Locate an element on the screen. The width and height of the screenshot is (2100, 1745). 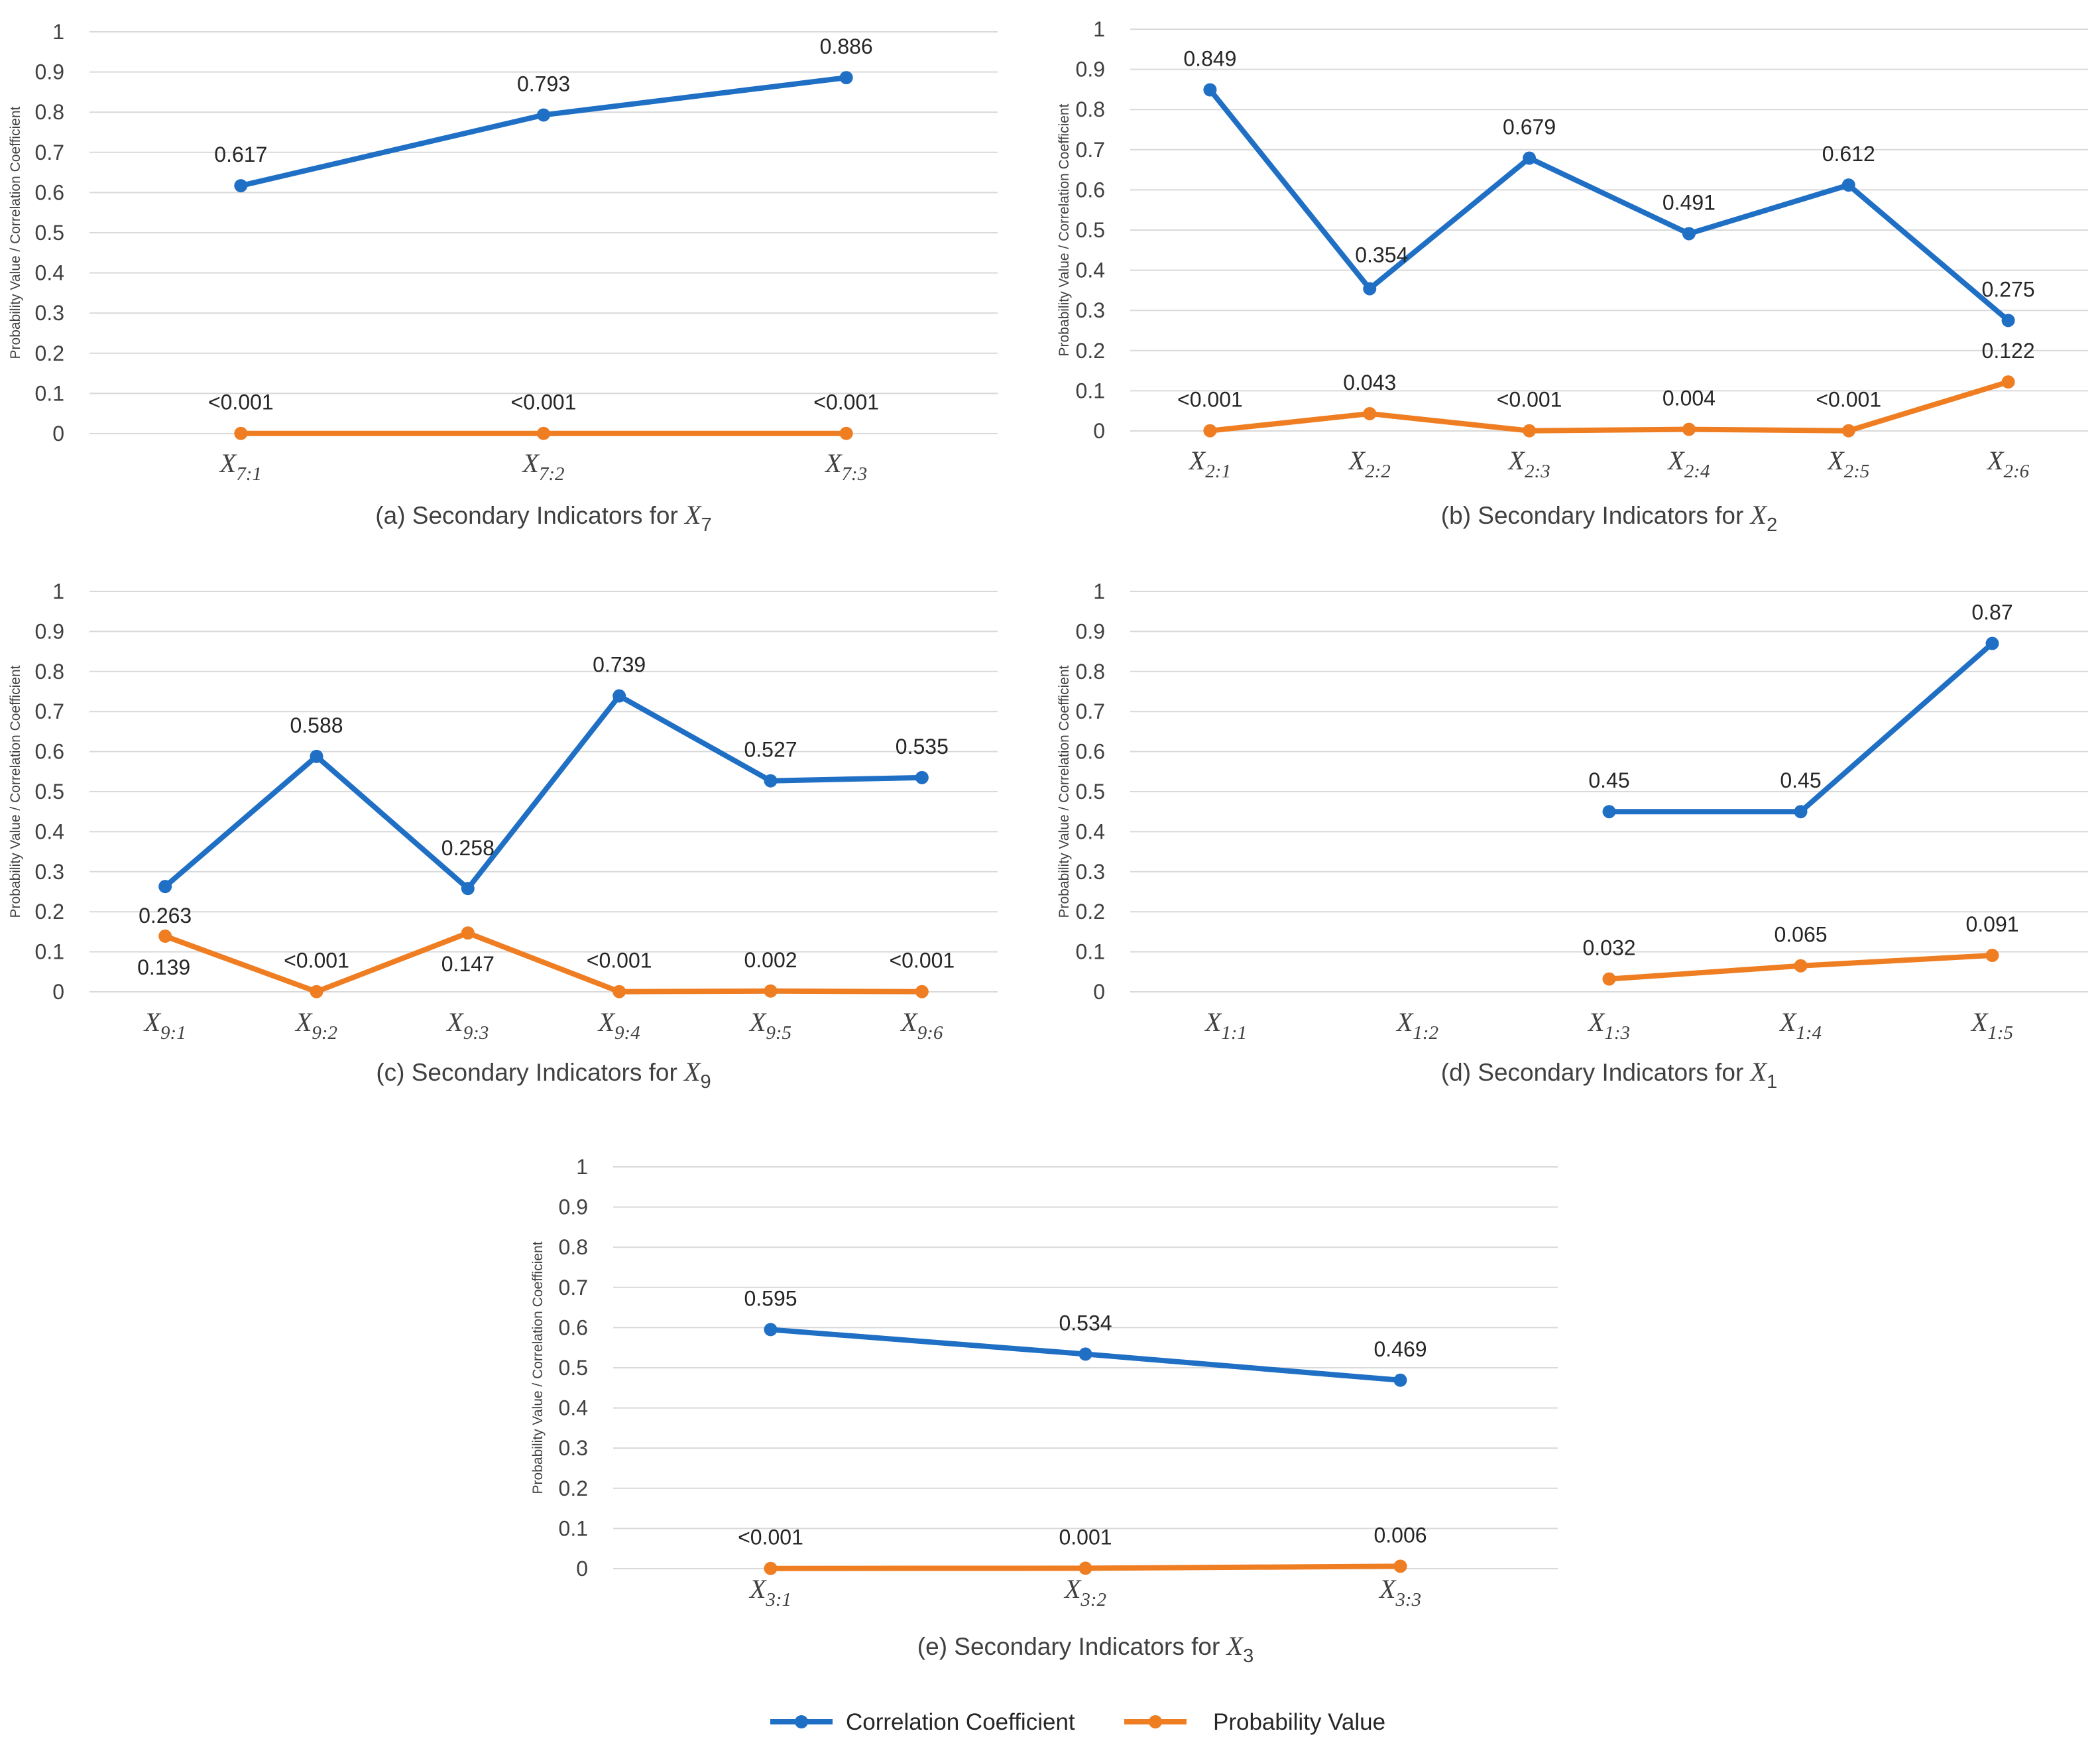
x-category-label: X9:6 is located at coordinates (922, 1025).